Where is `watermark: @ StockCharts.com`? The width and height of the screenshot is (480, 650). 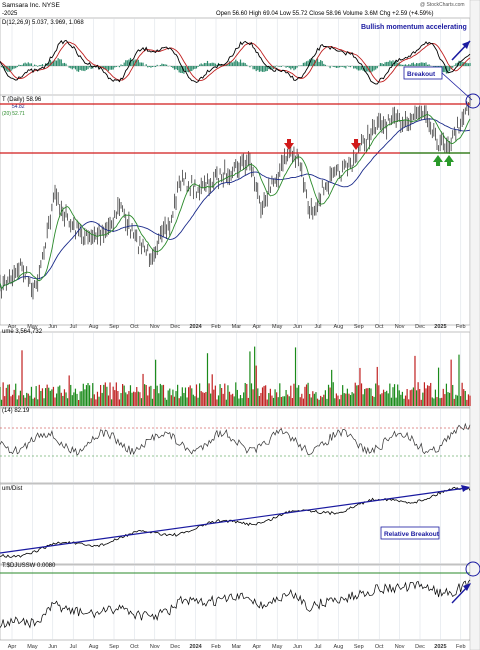
watermark: @ StockCharts.com is located at coordinates (442, 5).